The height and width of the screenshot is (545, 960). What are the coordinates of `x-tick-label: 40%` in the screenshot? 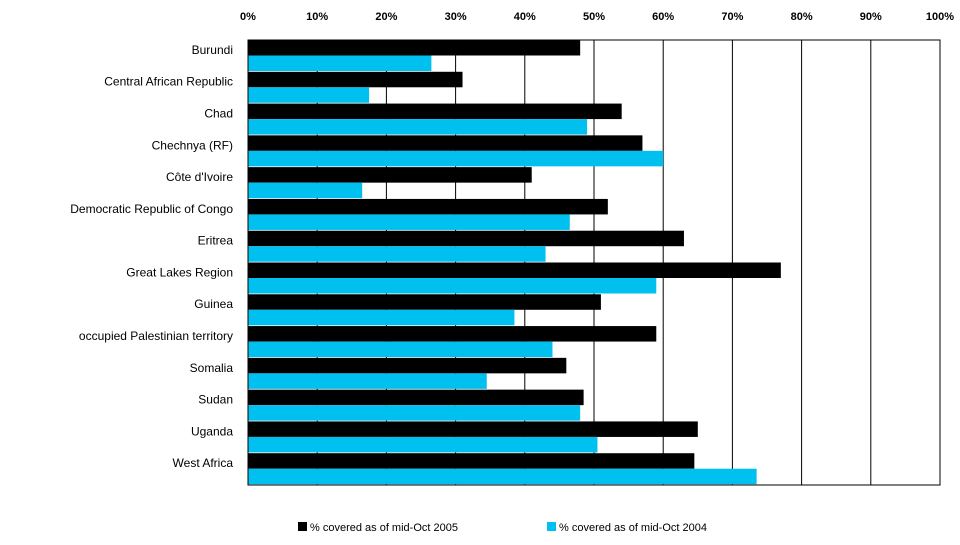 It's located at (525, 17).